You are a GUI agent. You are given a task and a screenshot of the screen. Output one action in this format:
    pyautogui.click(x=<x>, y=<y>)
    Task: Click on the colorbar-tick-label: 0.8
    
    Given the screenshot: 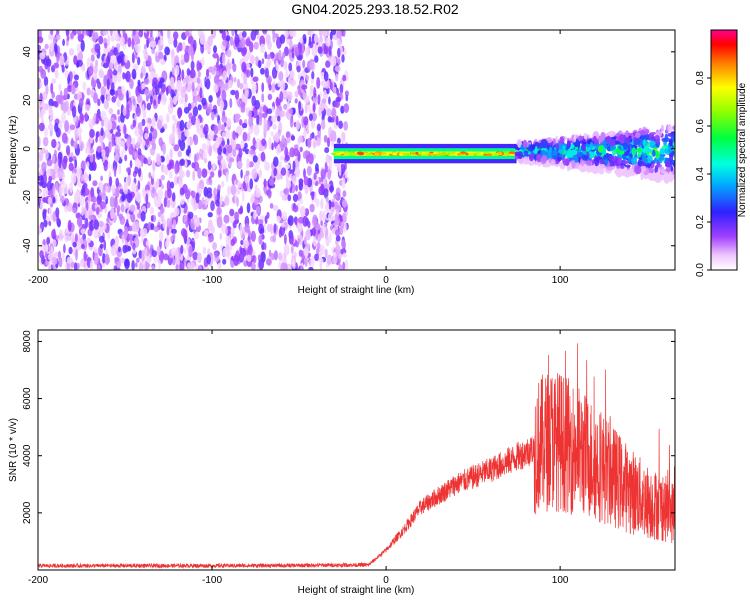 What is the action you would take?
    pyautogui.click(x=700, y=78)
    